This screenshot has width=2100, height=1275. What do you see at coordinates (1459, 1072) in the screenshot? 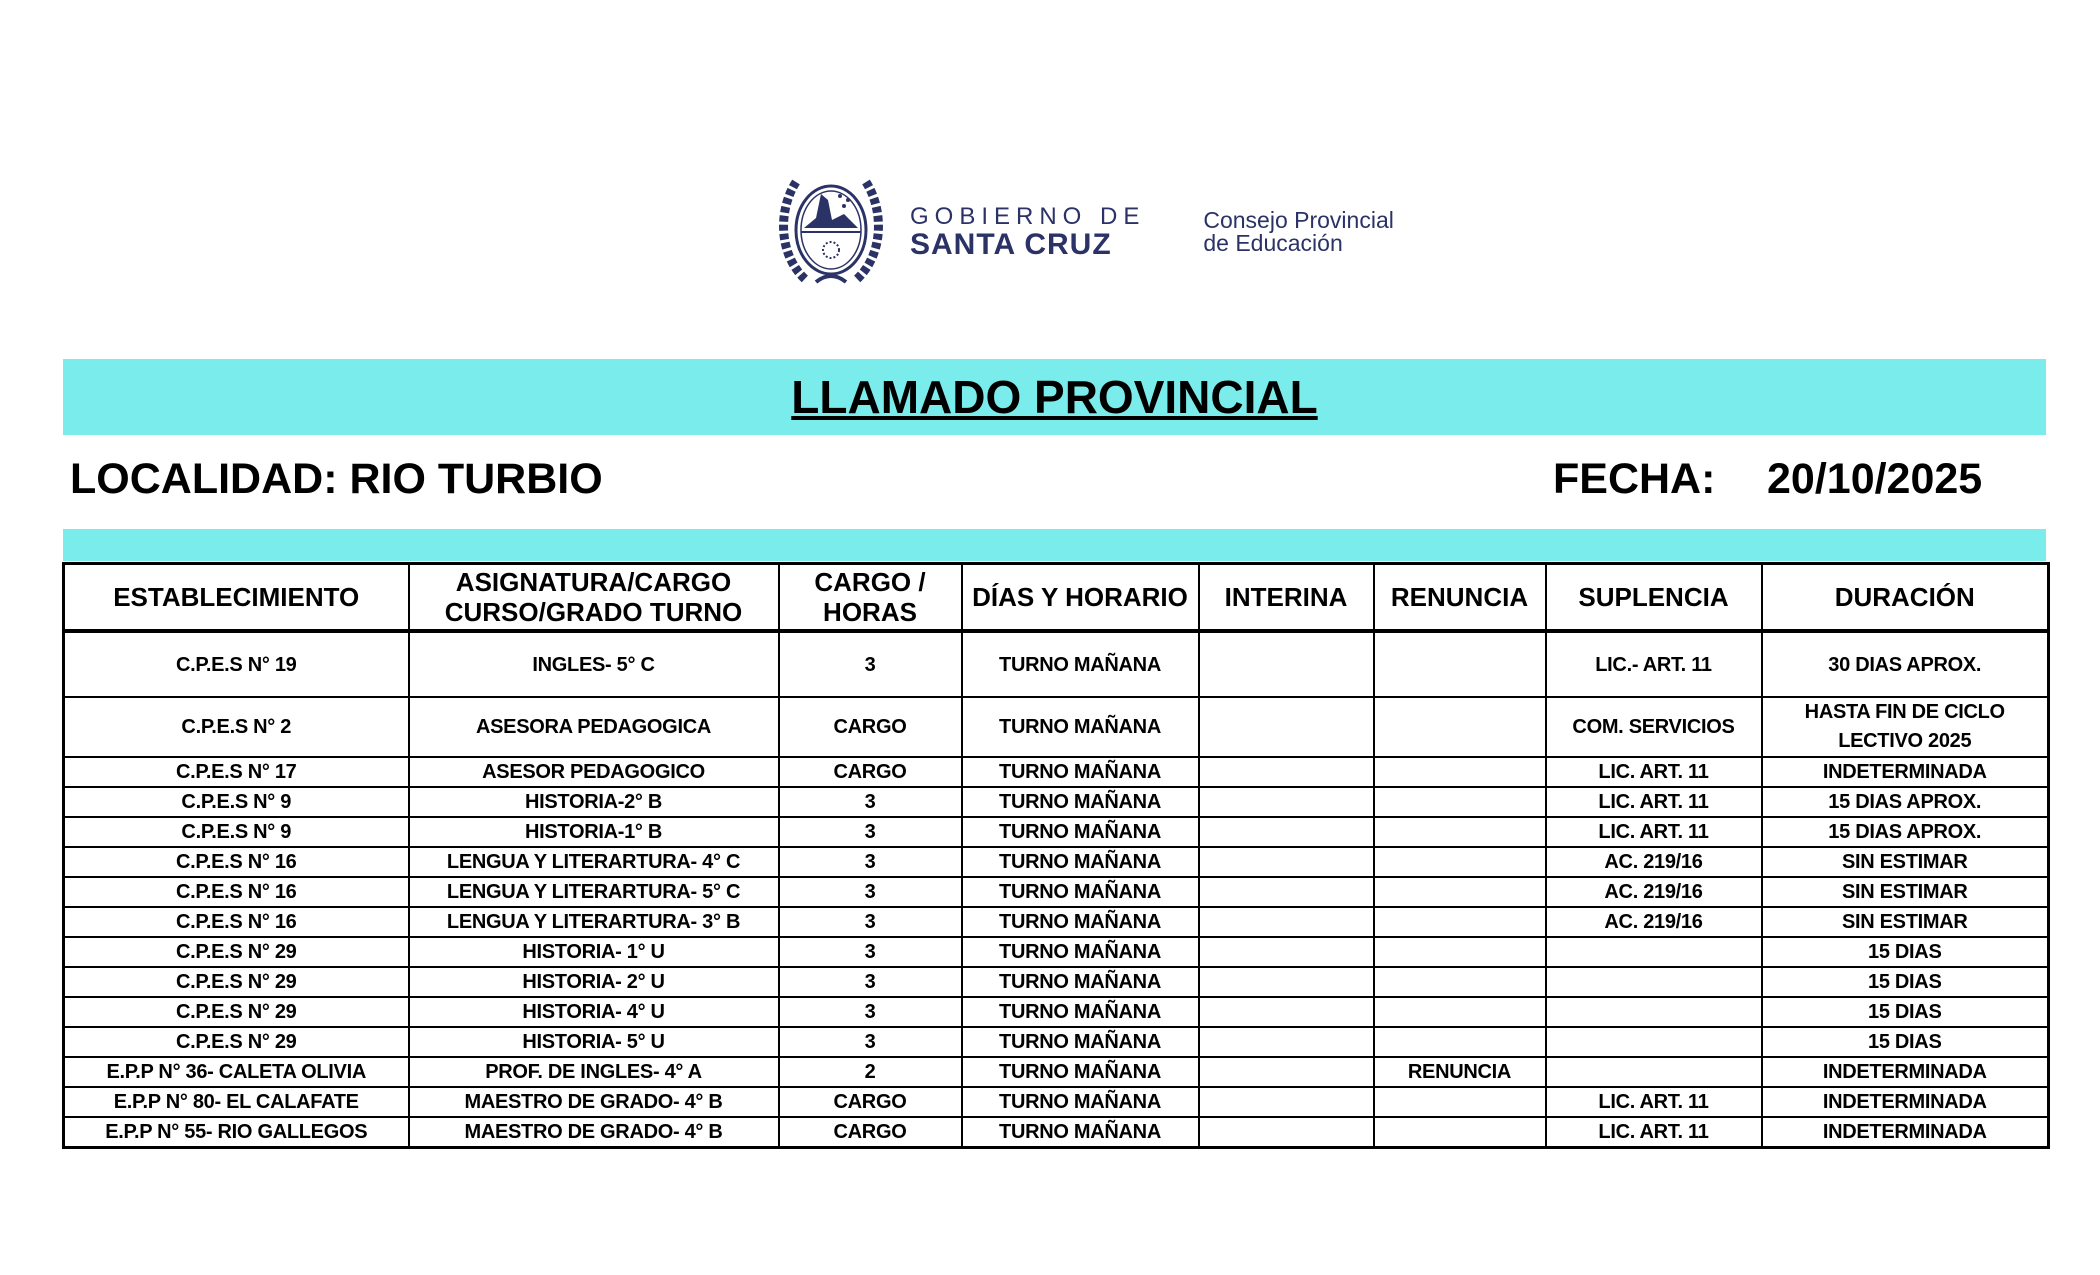
I see `cell-renuncia: RENUNCIA` at bounding box center [1459, 1072].